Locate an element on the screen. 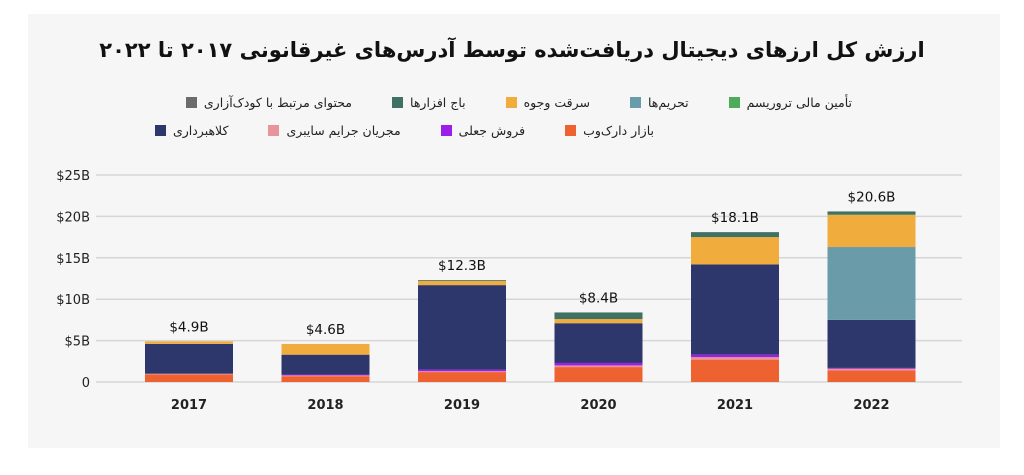 The width and height of the screenshot is (1024, 475). total-label: $12.3B is located at coordinates (462, 266).